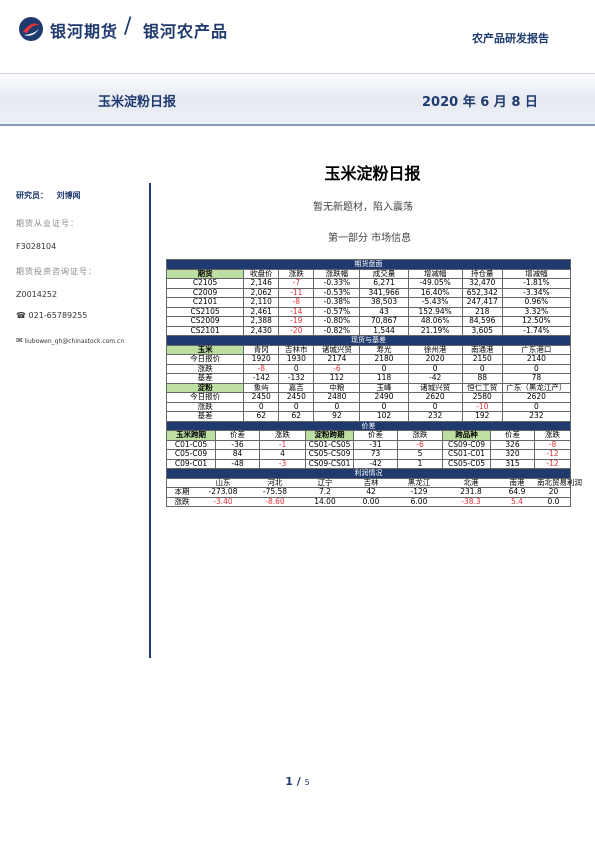  What do you see at coordinates (261, 359) in the screenshot?
I see `value-cell: 1920` at bounding box center [261, 359].